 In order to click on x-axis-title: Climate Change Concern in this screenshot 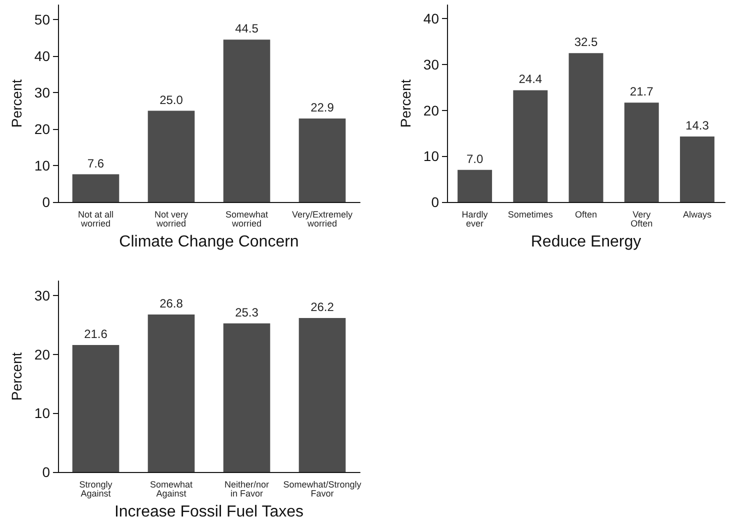, I will do `click(209, 242)`.